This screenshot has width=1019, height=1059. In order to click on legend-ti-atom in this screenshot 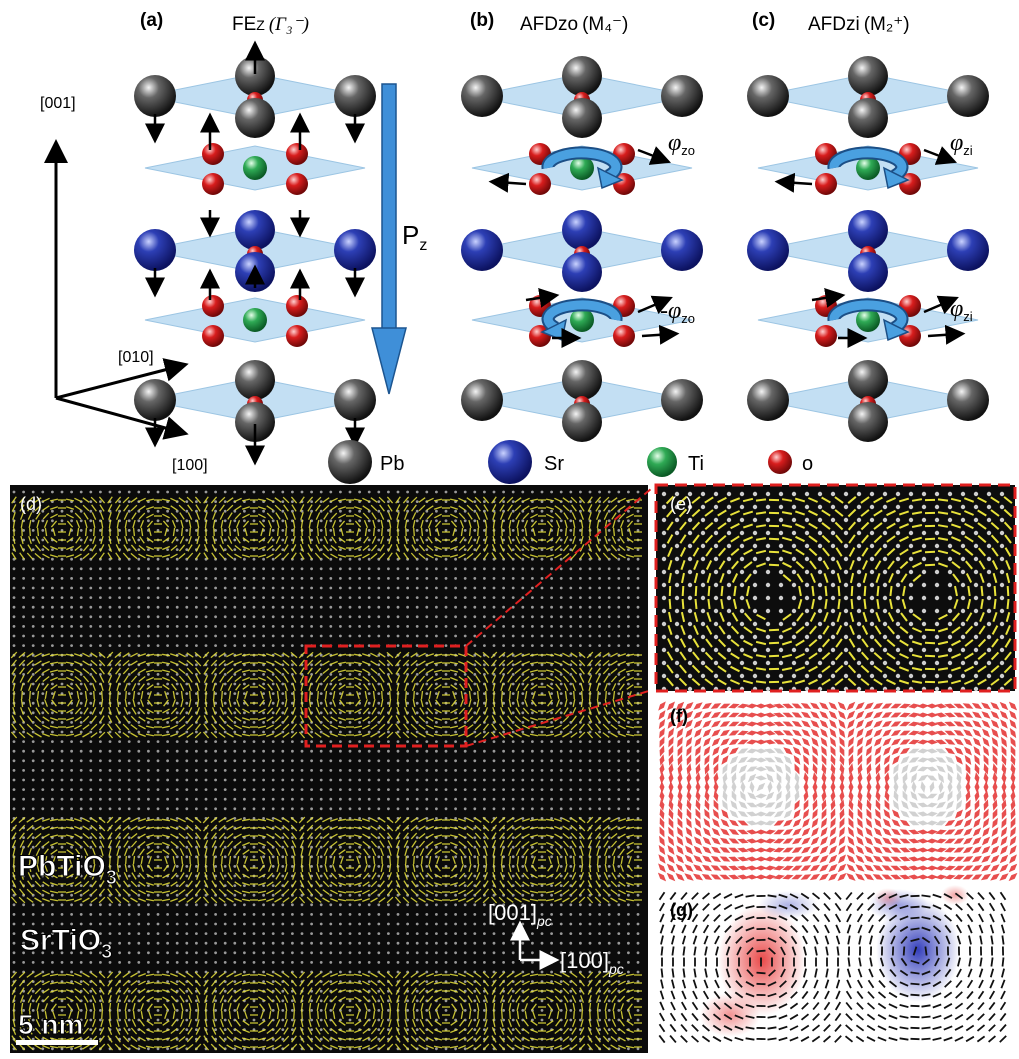, I will do `click(662, 462)`.